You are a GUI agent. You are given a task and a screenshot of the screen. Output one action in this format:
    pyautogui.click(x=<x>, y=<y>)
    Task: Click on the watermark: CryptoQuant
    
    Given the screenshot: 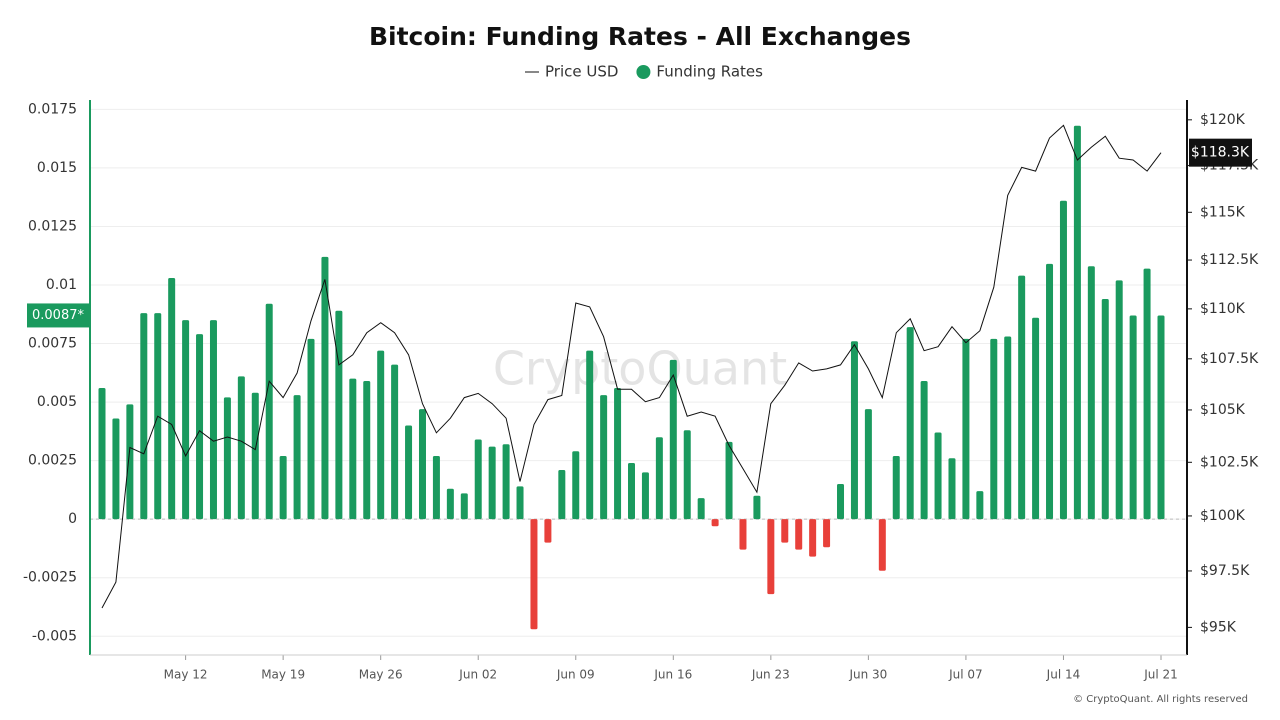 What is the action you would take?
    pyautogui.click(x=640, y=369)
    